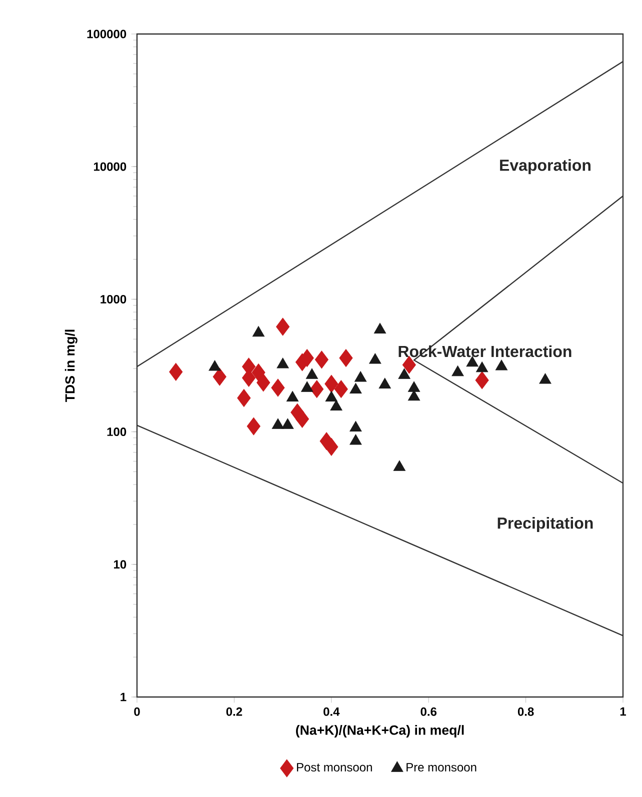 The height and width of the screenshot is (797, 642). What do you see at coordinates (137, 711) in the screenshot?
I see `x-tick-label: 0` at bounding box center [137, 711].